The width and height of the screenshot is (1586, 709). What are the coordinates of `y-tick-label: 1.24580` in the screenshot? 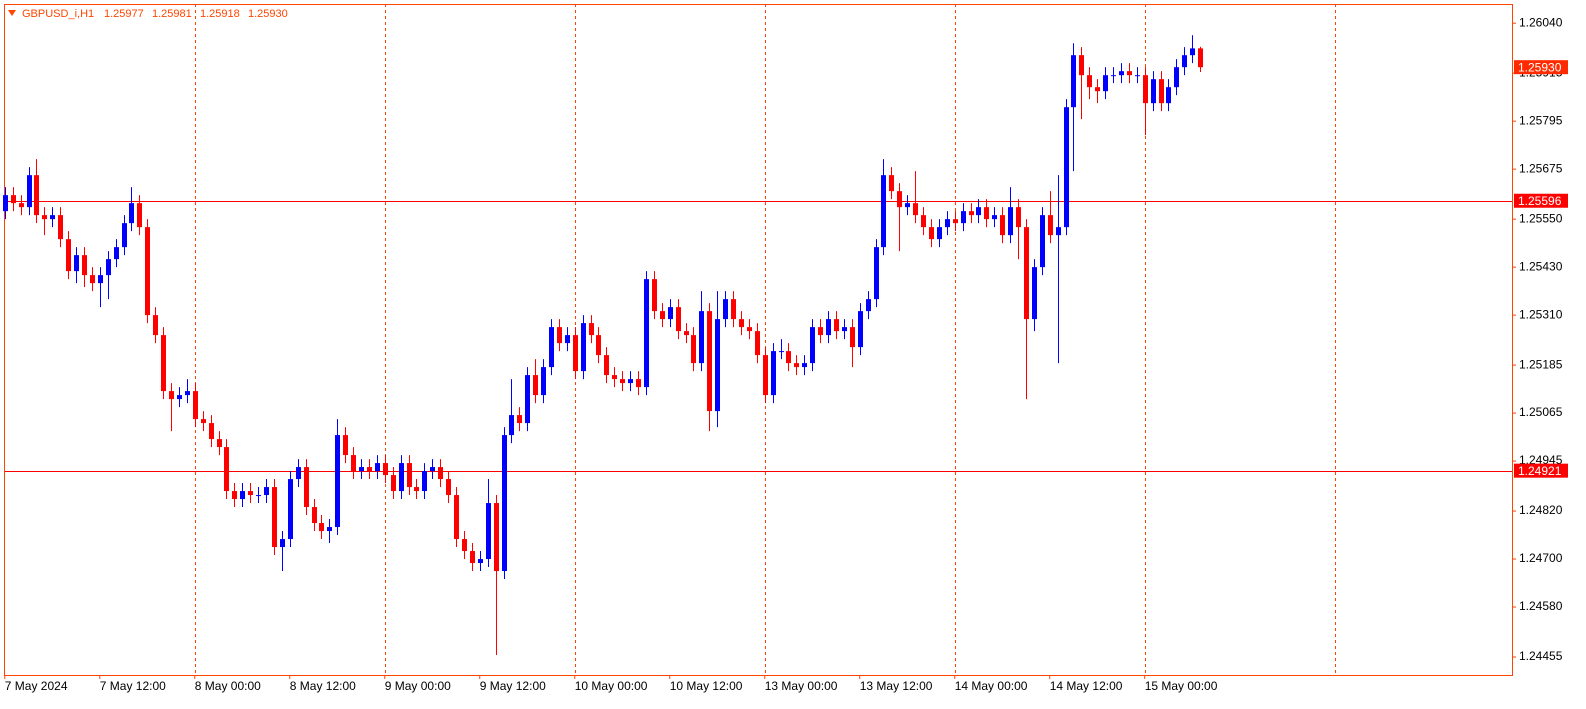 It's located at (1541, 606).